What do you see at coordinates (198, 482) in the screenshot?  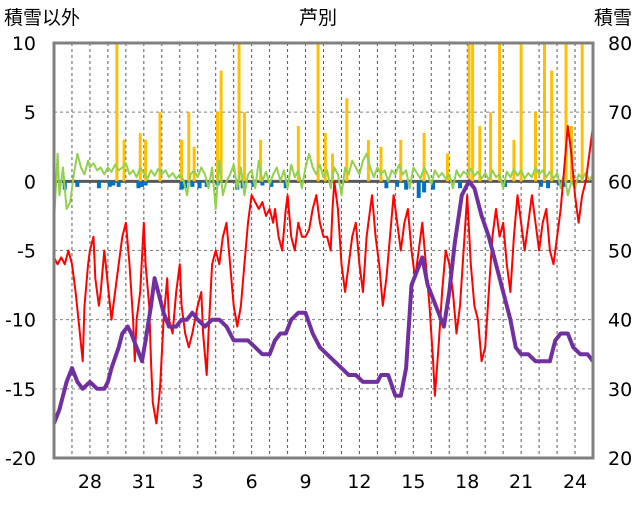 I see `x-tick-label: 3` at bounding box center [198, 482].